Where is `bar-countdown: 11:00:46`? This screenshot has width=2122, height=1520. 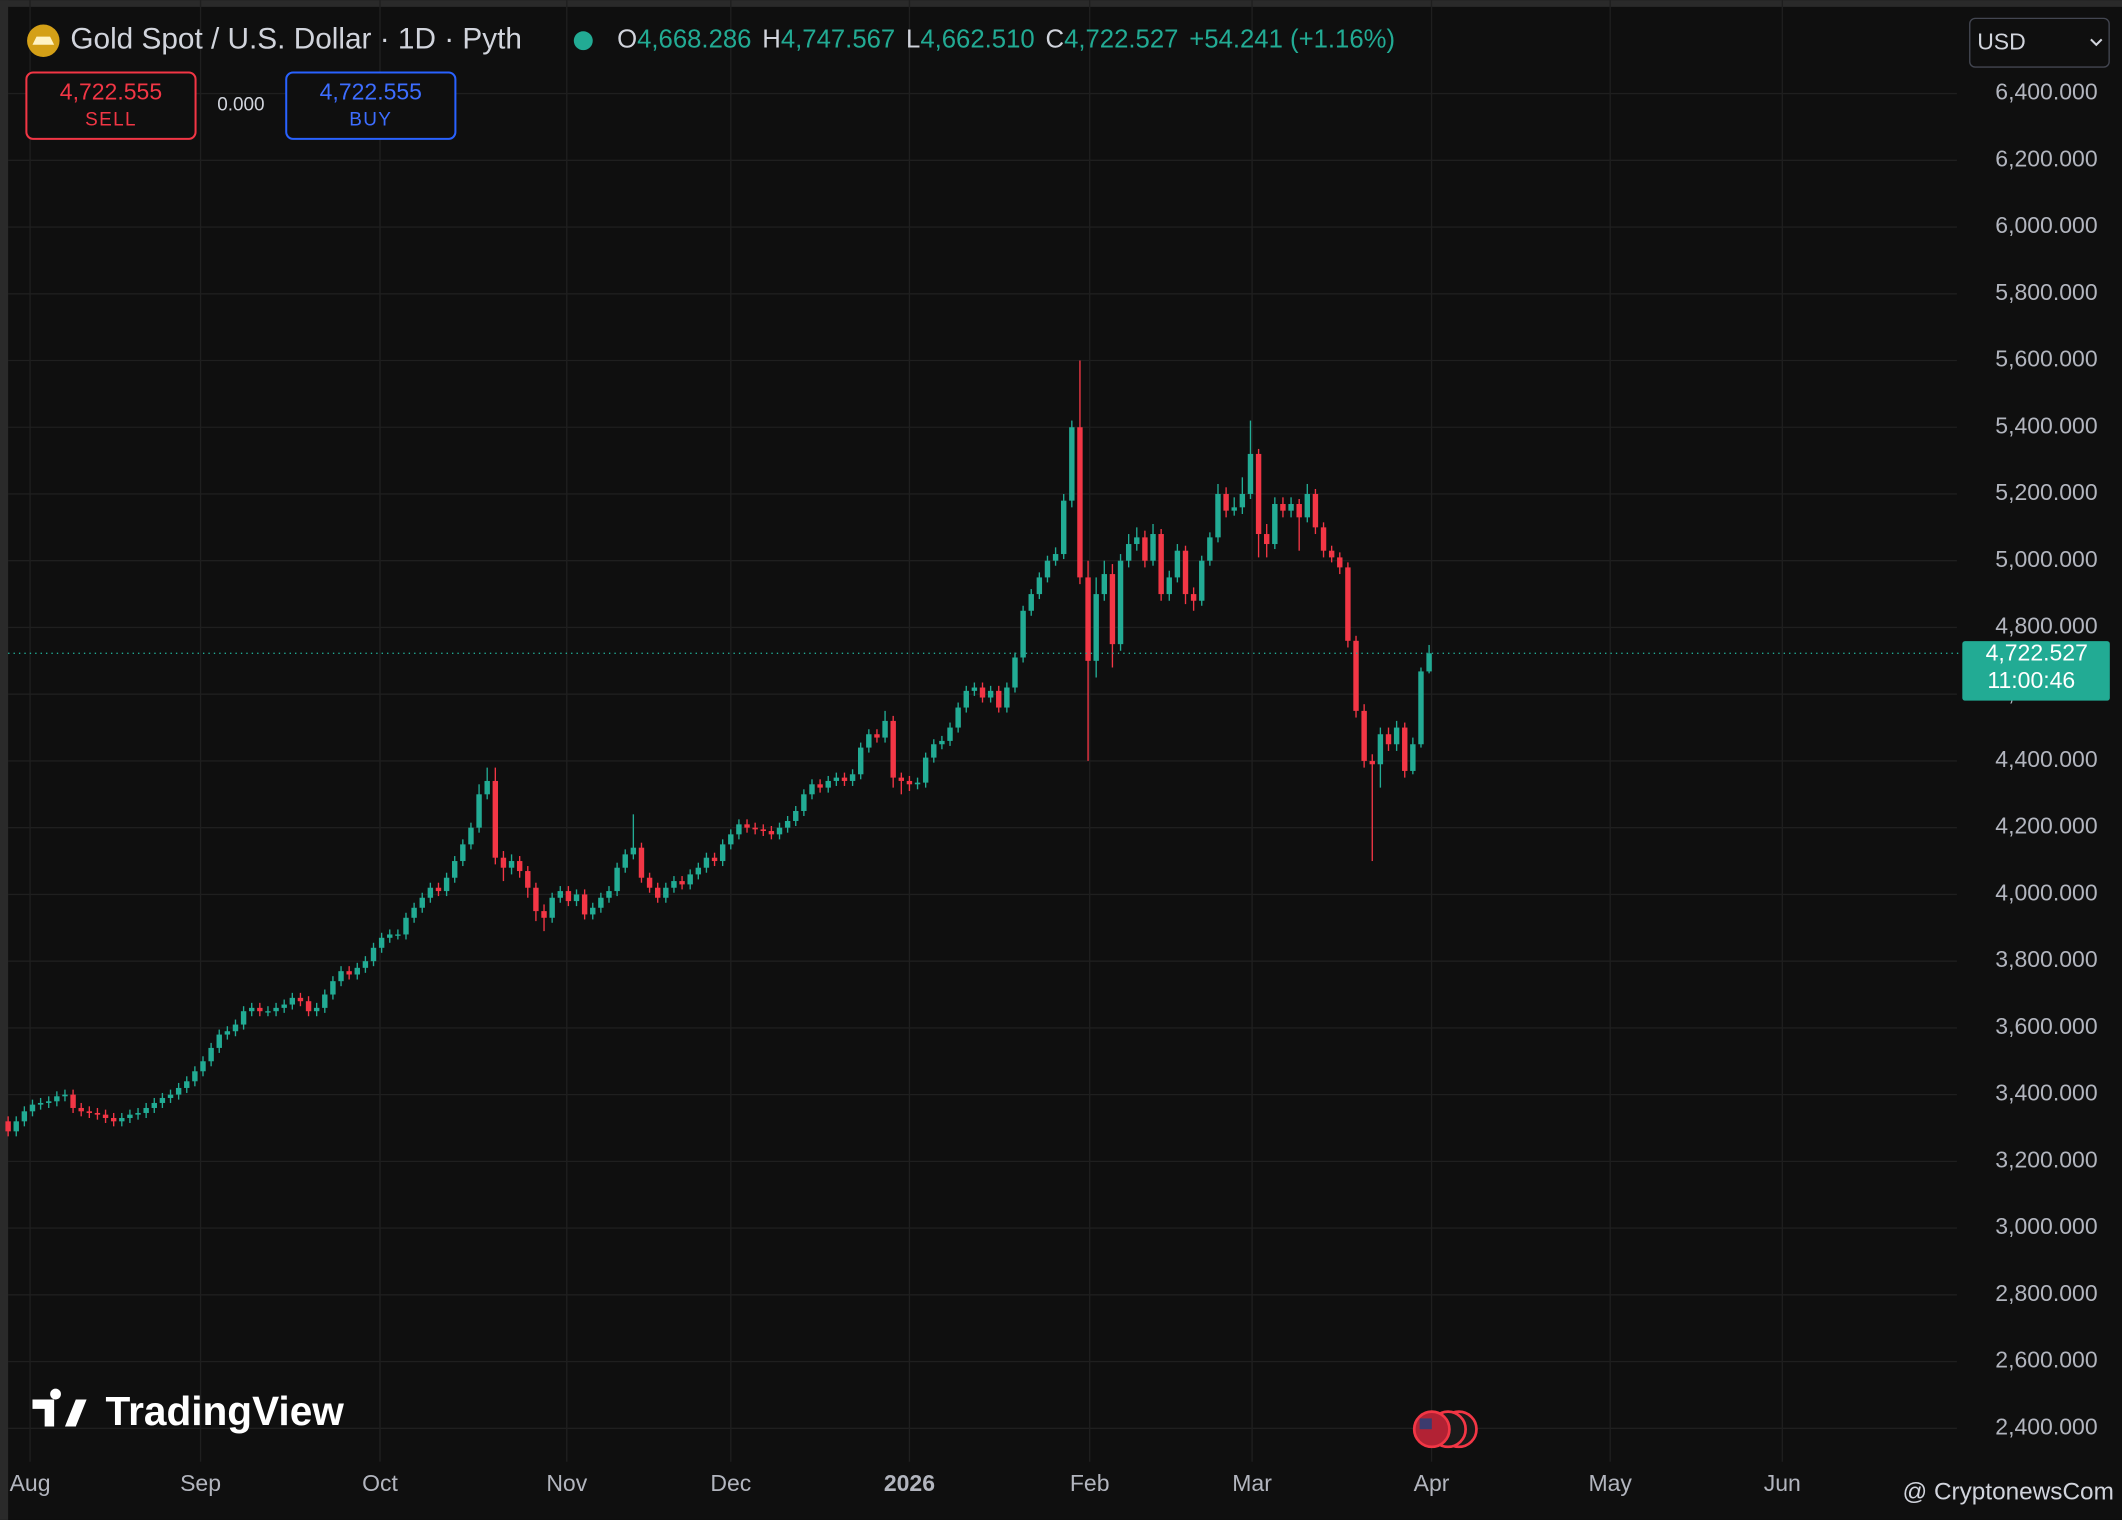 bar-countdown: 11:00:46 is located at coordinates (2031, 680).